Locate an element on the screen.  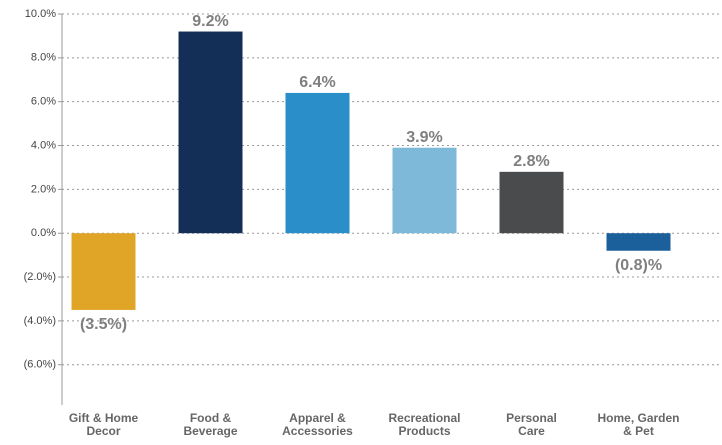
x-tick-label: Apparel & Accessories is located at coordinates (317, 424).